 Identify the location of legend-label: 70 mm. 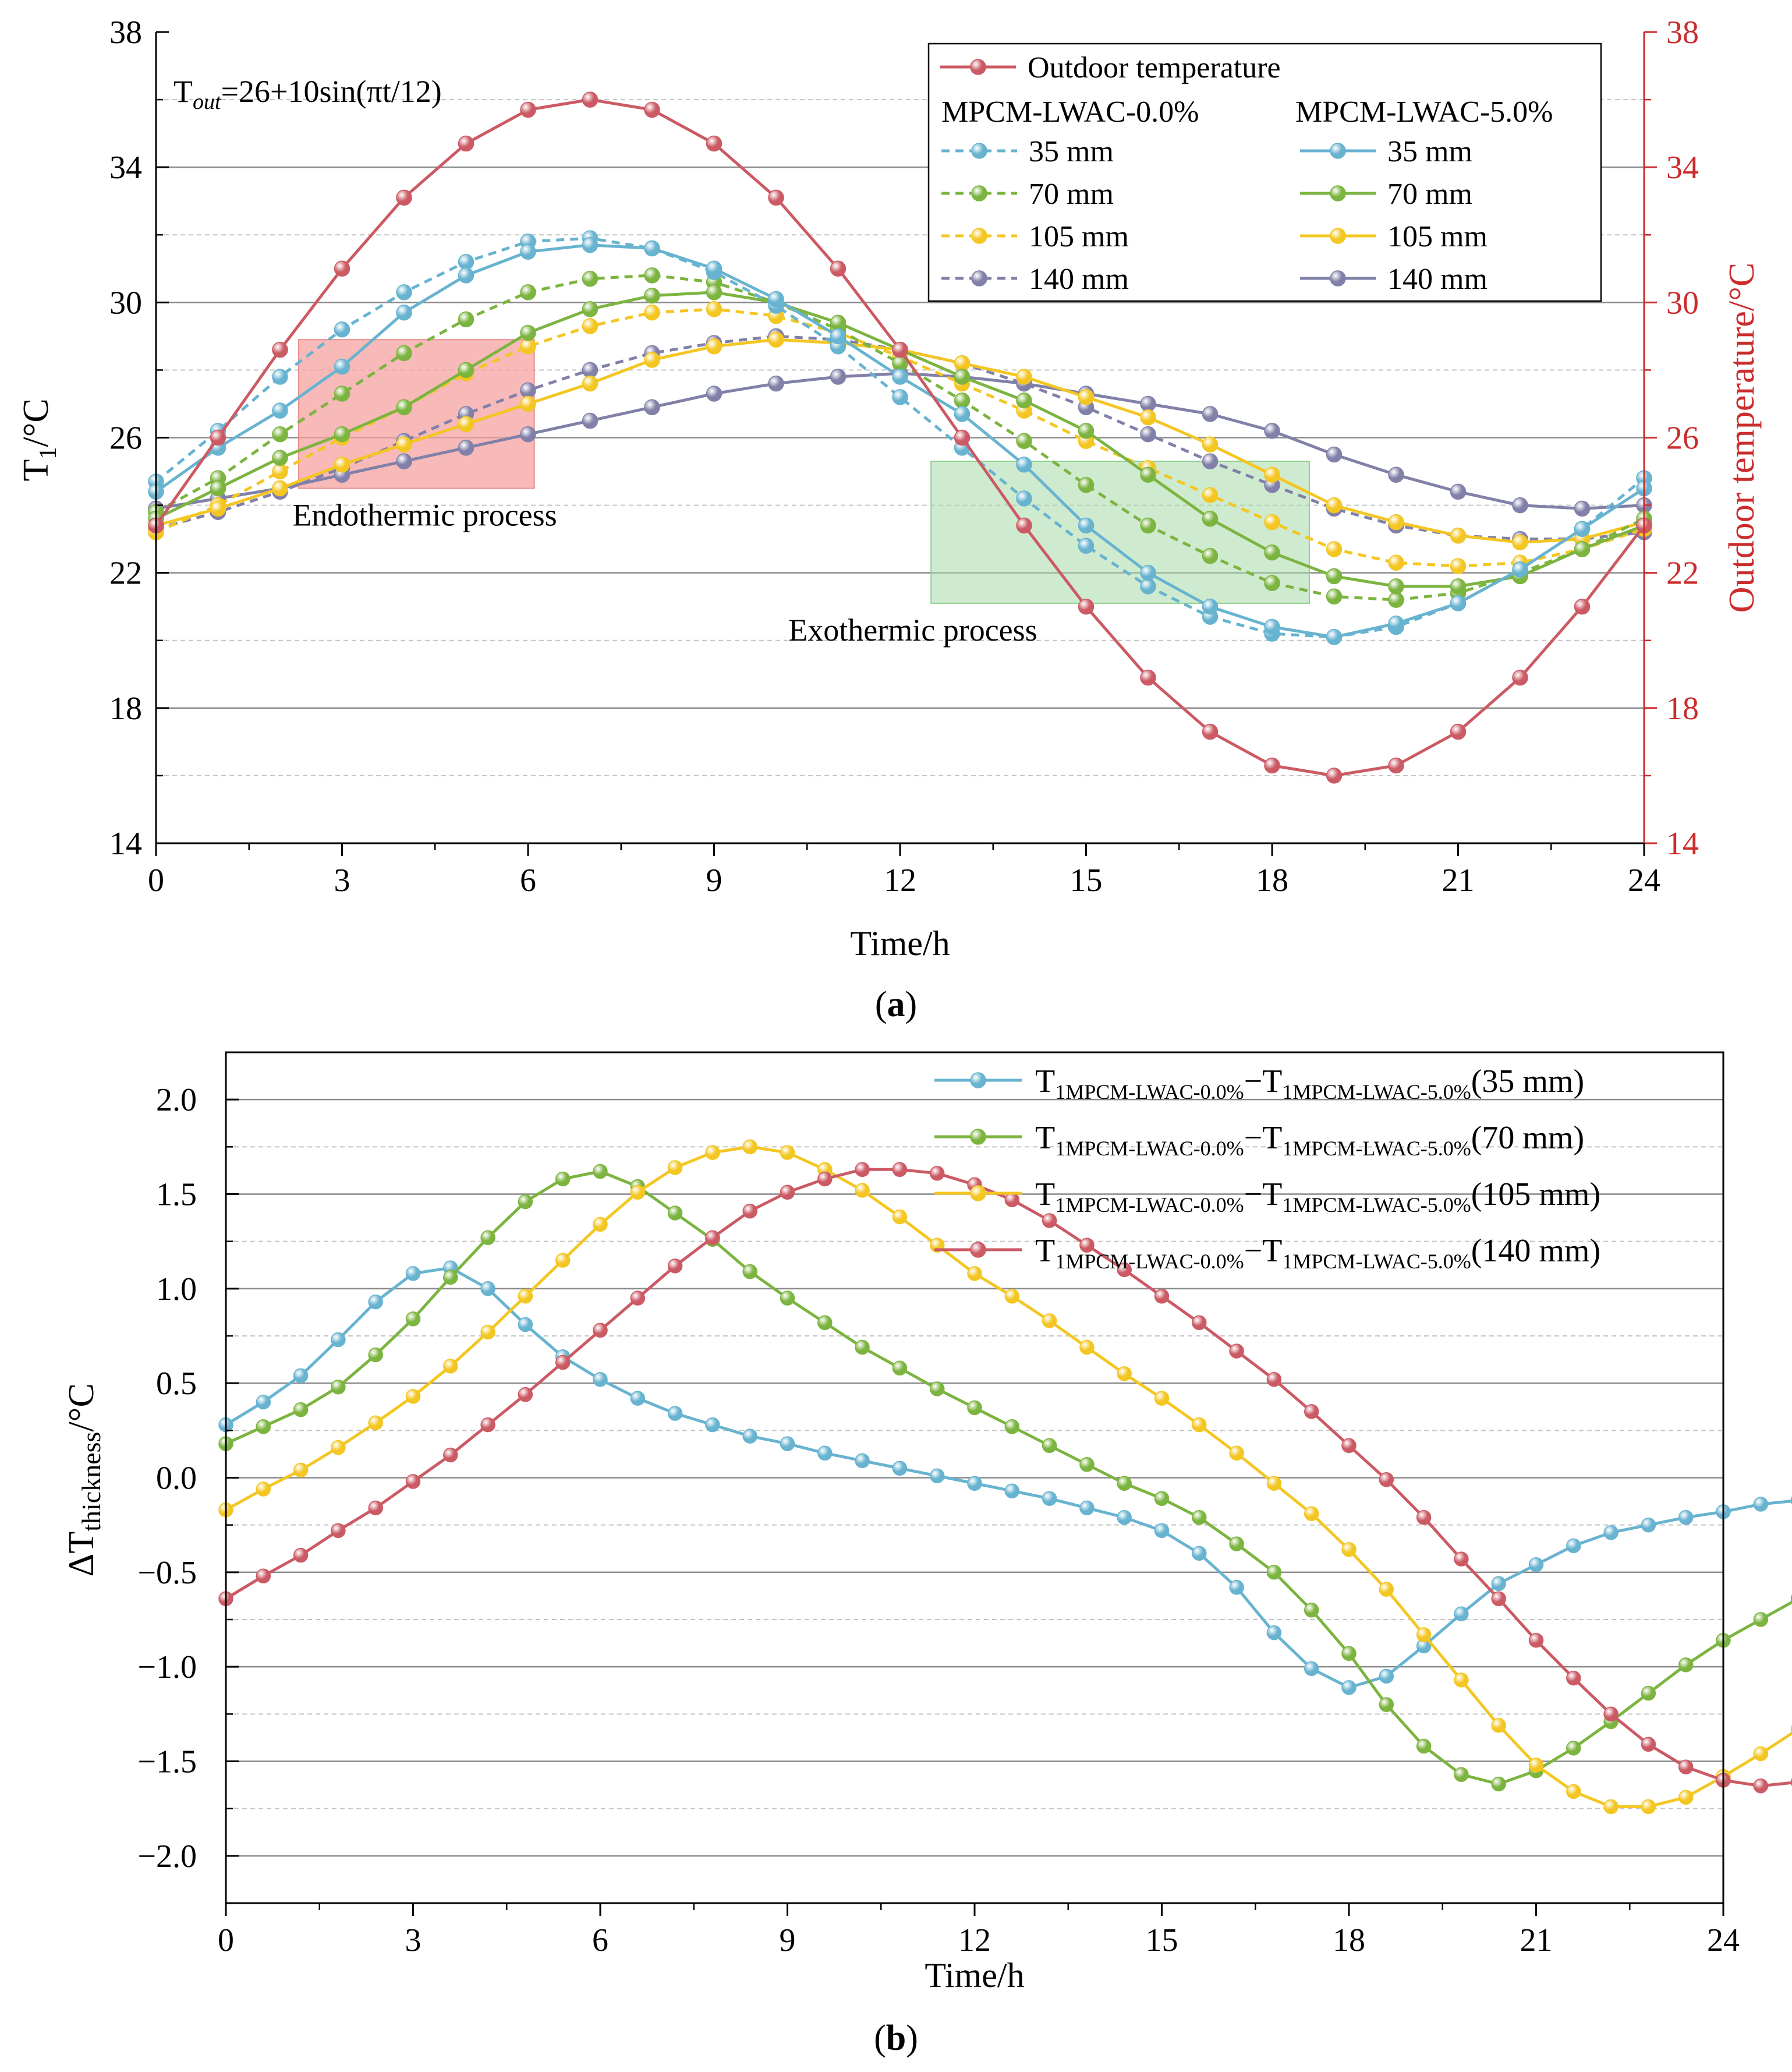
(1429, 194).